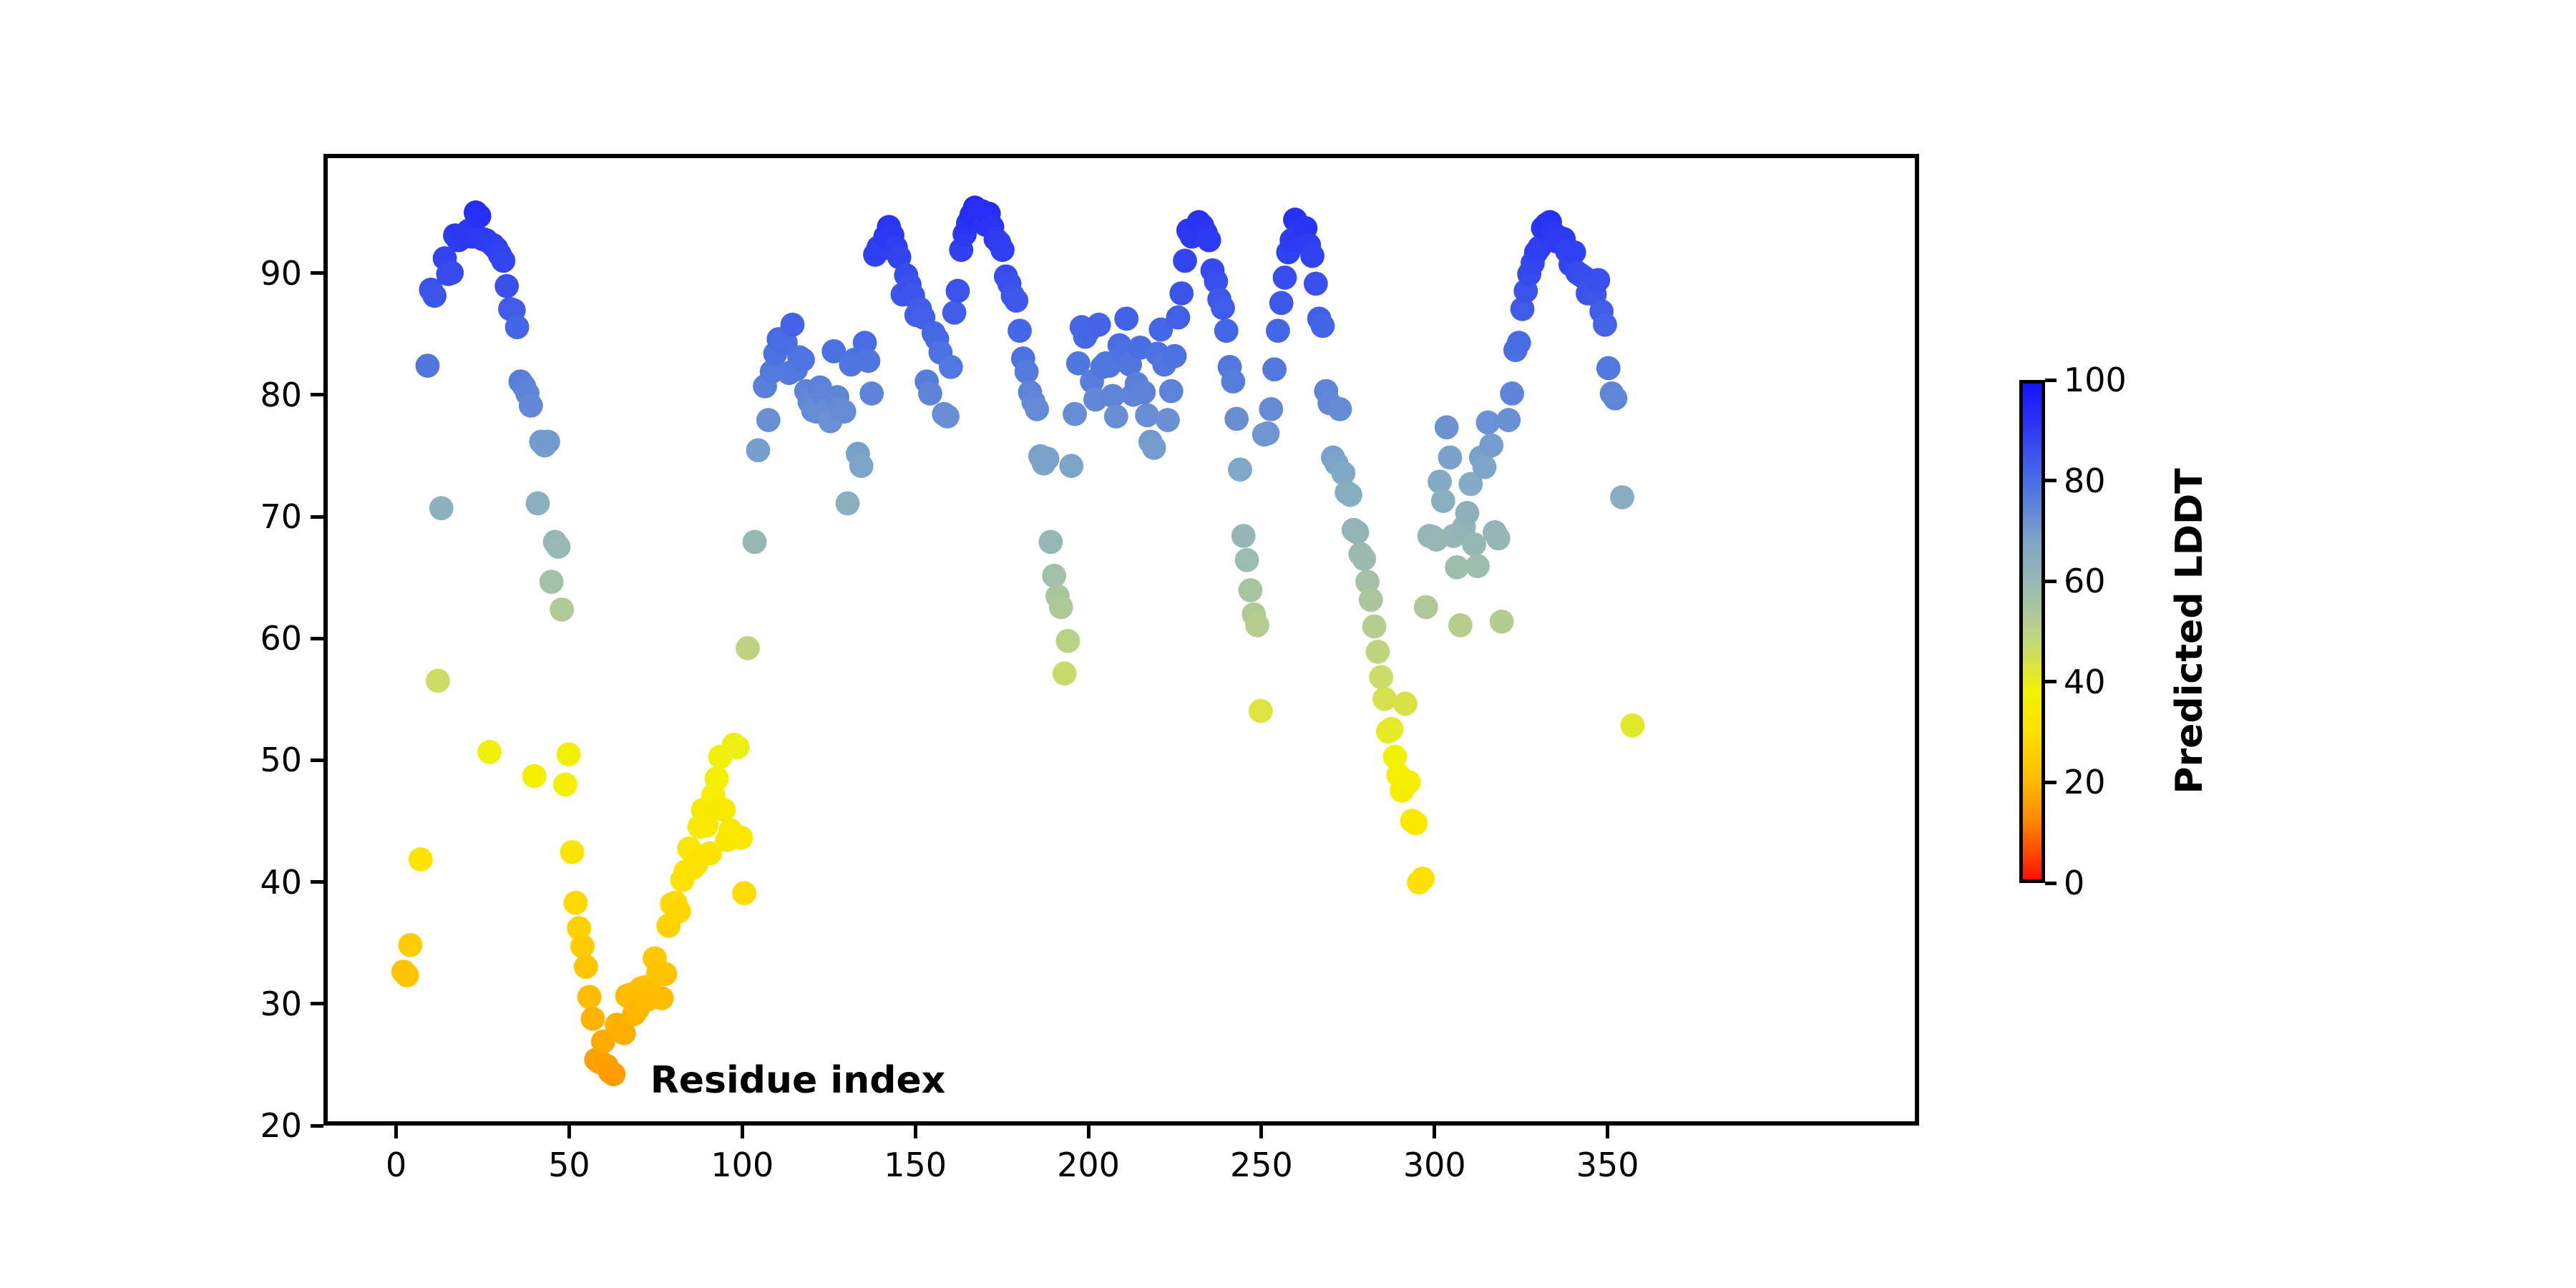 The height and width of the screenshot is (1288, 2576). I want to click on x-axis-title: Residue index, so click(798, 1080).